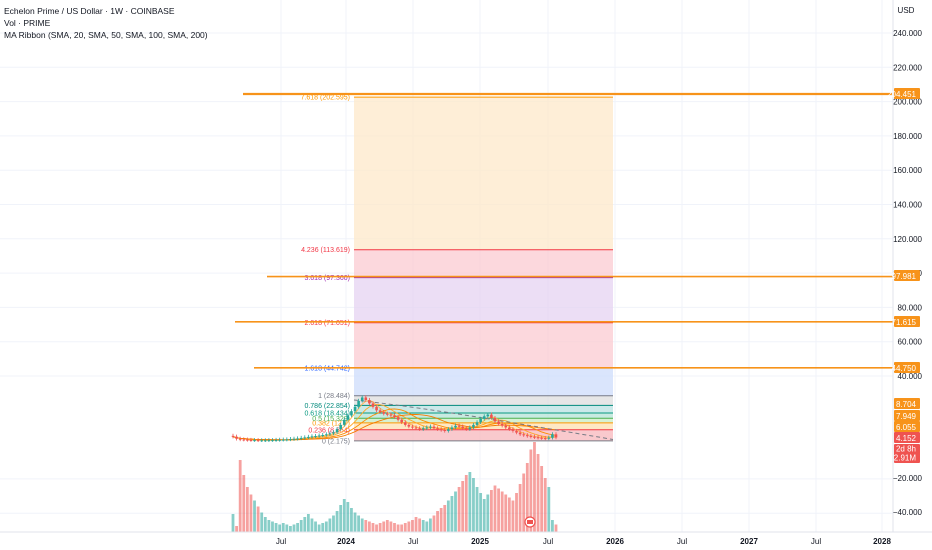 Image resolution: width=932 pixels, height=550 pixels. I want to click on price-tick-label: 160.000, so click(907, 170).